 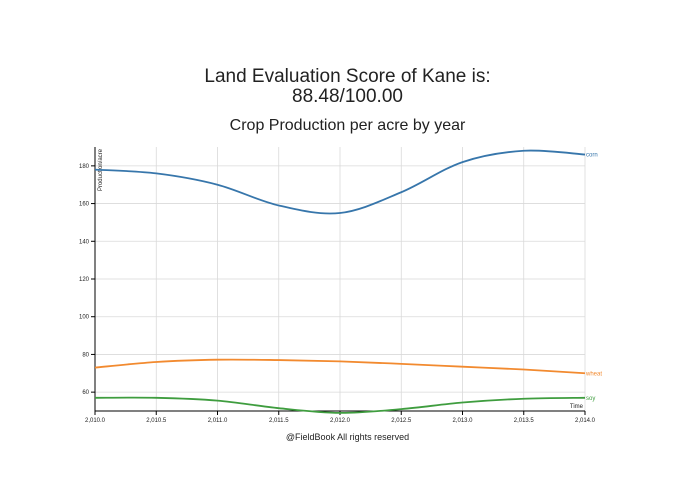 I want to click on x-tick-label: 2,010.5, so click(x=156, y=421).